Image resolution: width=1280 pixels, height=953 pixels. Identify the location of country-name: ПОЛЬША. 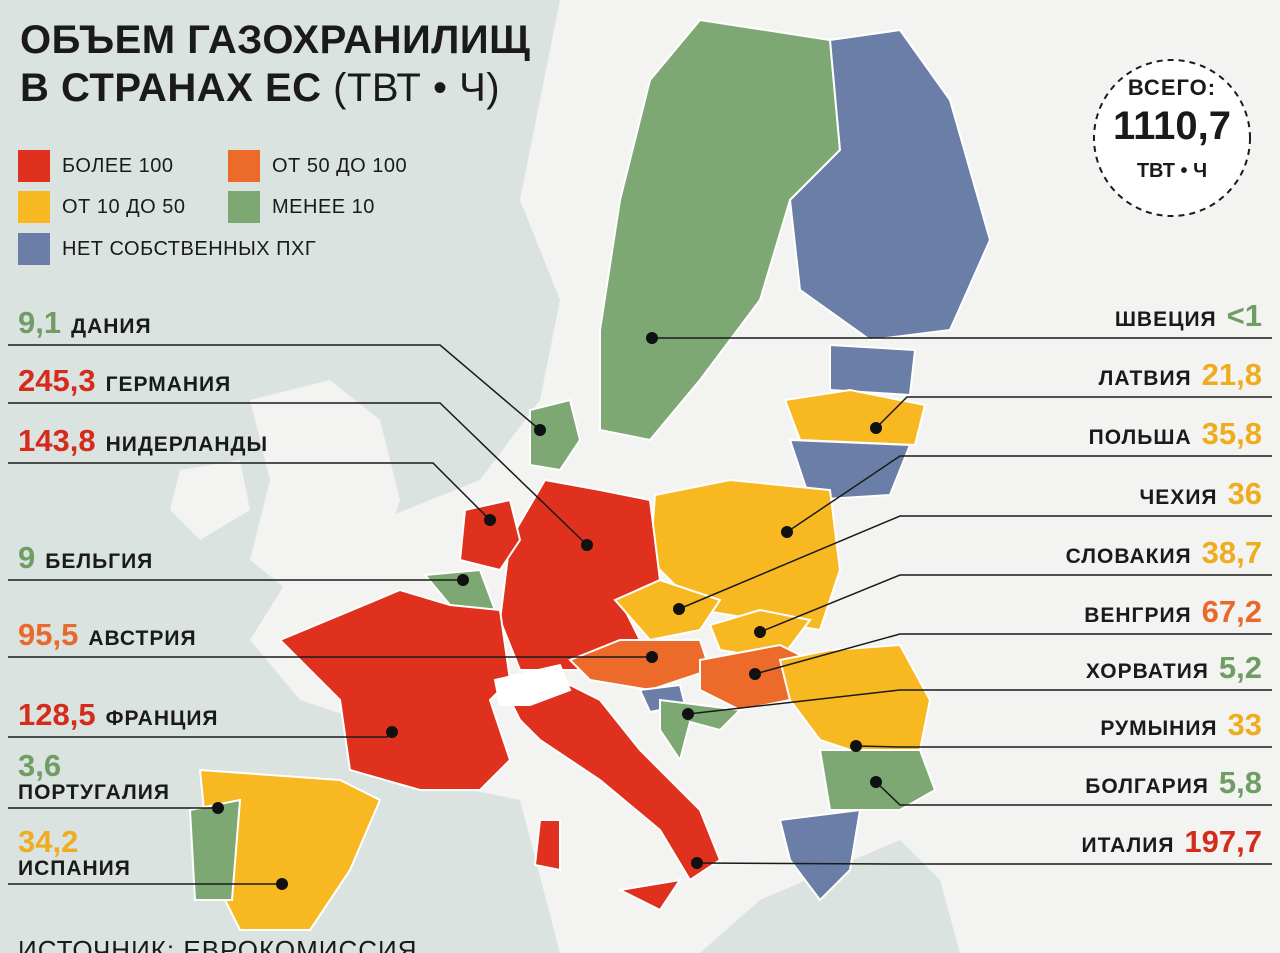
(1140, 437).